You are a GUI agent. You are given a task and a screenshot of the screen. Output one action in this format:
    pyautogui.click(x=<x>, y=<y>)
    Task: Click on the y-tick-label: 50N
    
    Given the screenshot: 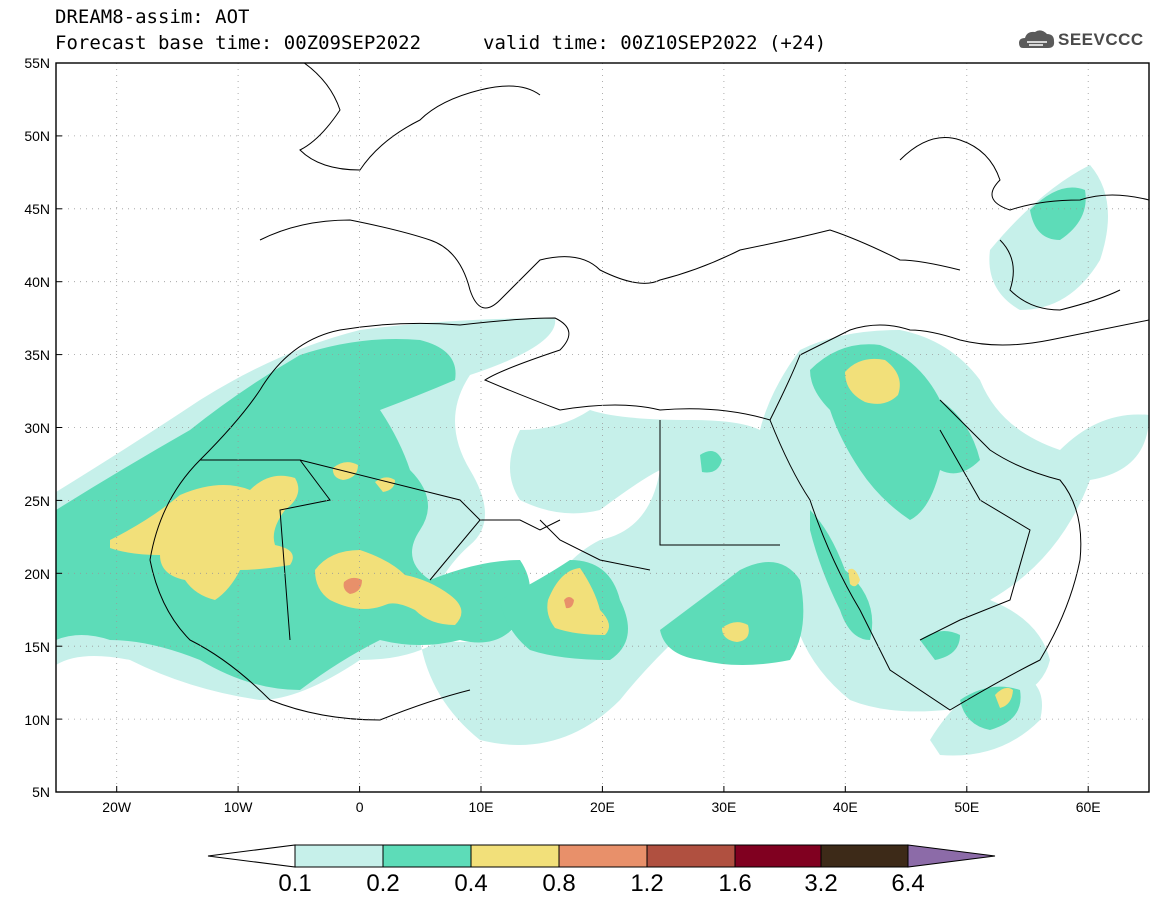 What is the action you would take?
    pyautogui.click(x=37, y=136)
    